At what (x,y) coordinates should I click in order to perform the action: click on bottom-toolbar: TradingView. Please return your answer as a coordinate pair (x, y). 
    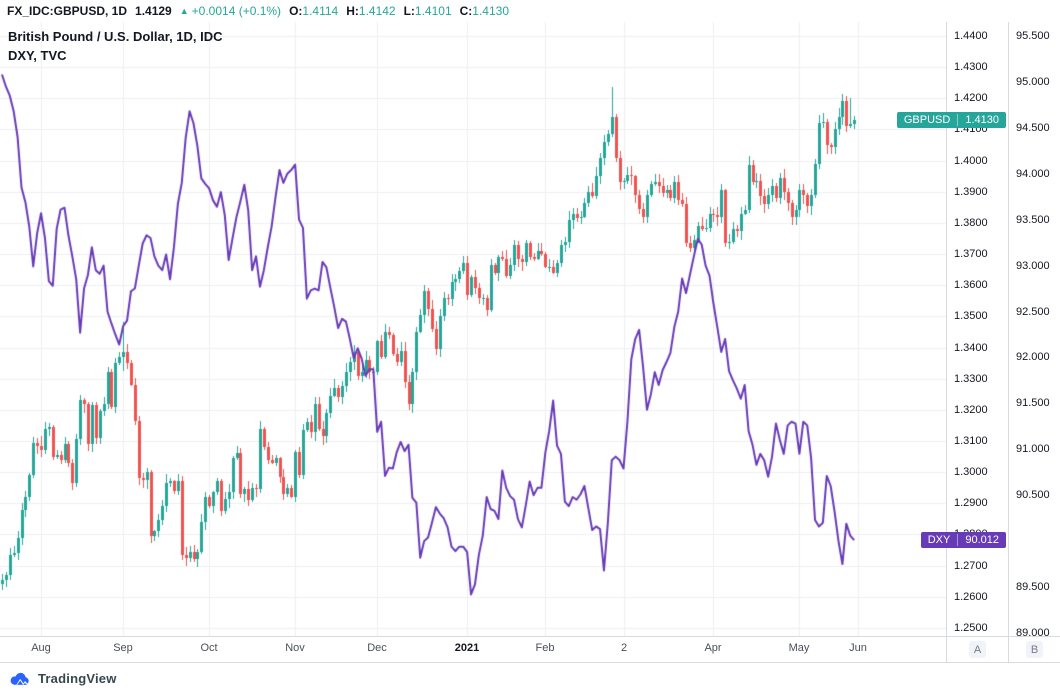
    Looking at the image, I should click on (530, 678).